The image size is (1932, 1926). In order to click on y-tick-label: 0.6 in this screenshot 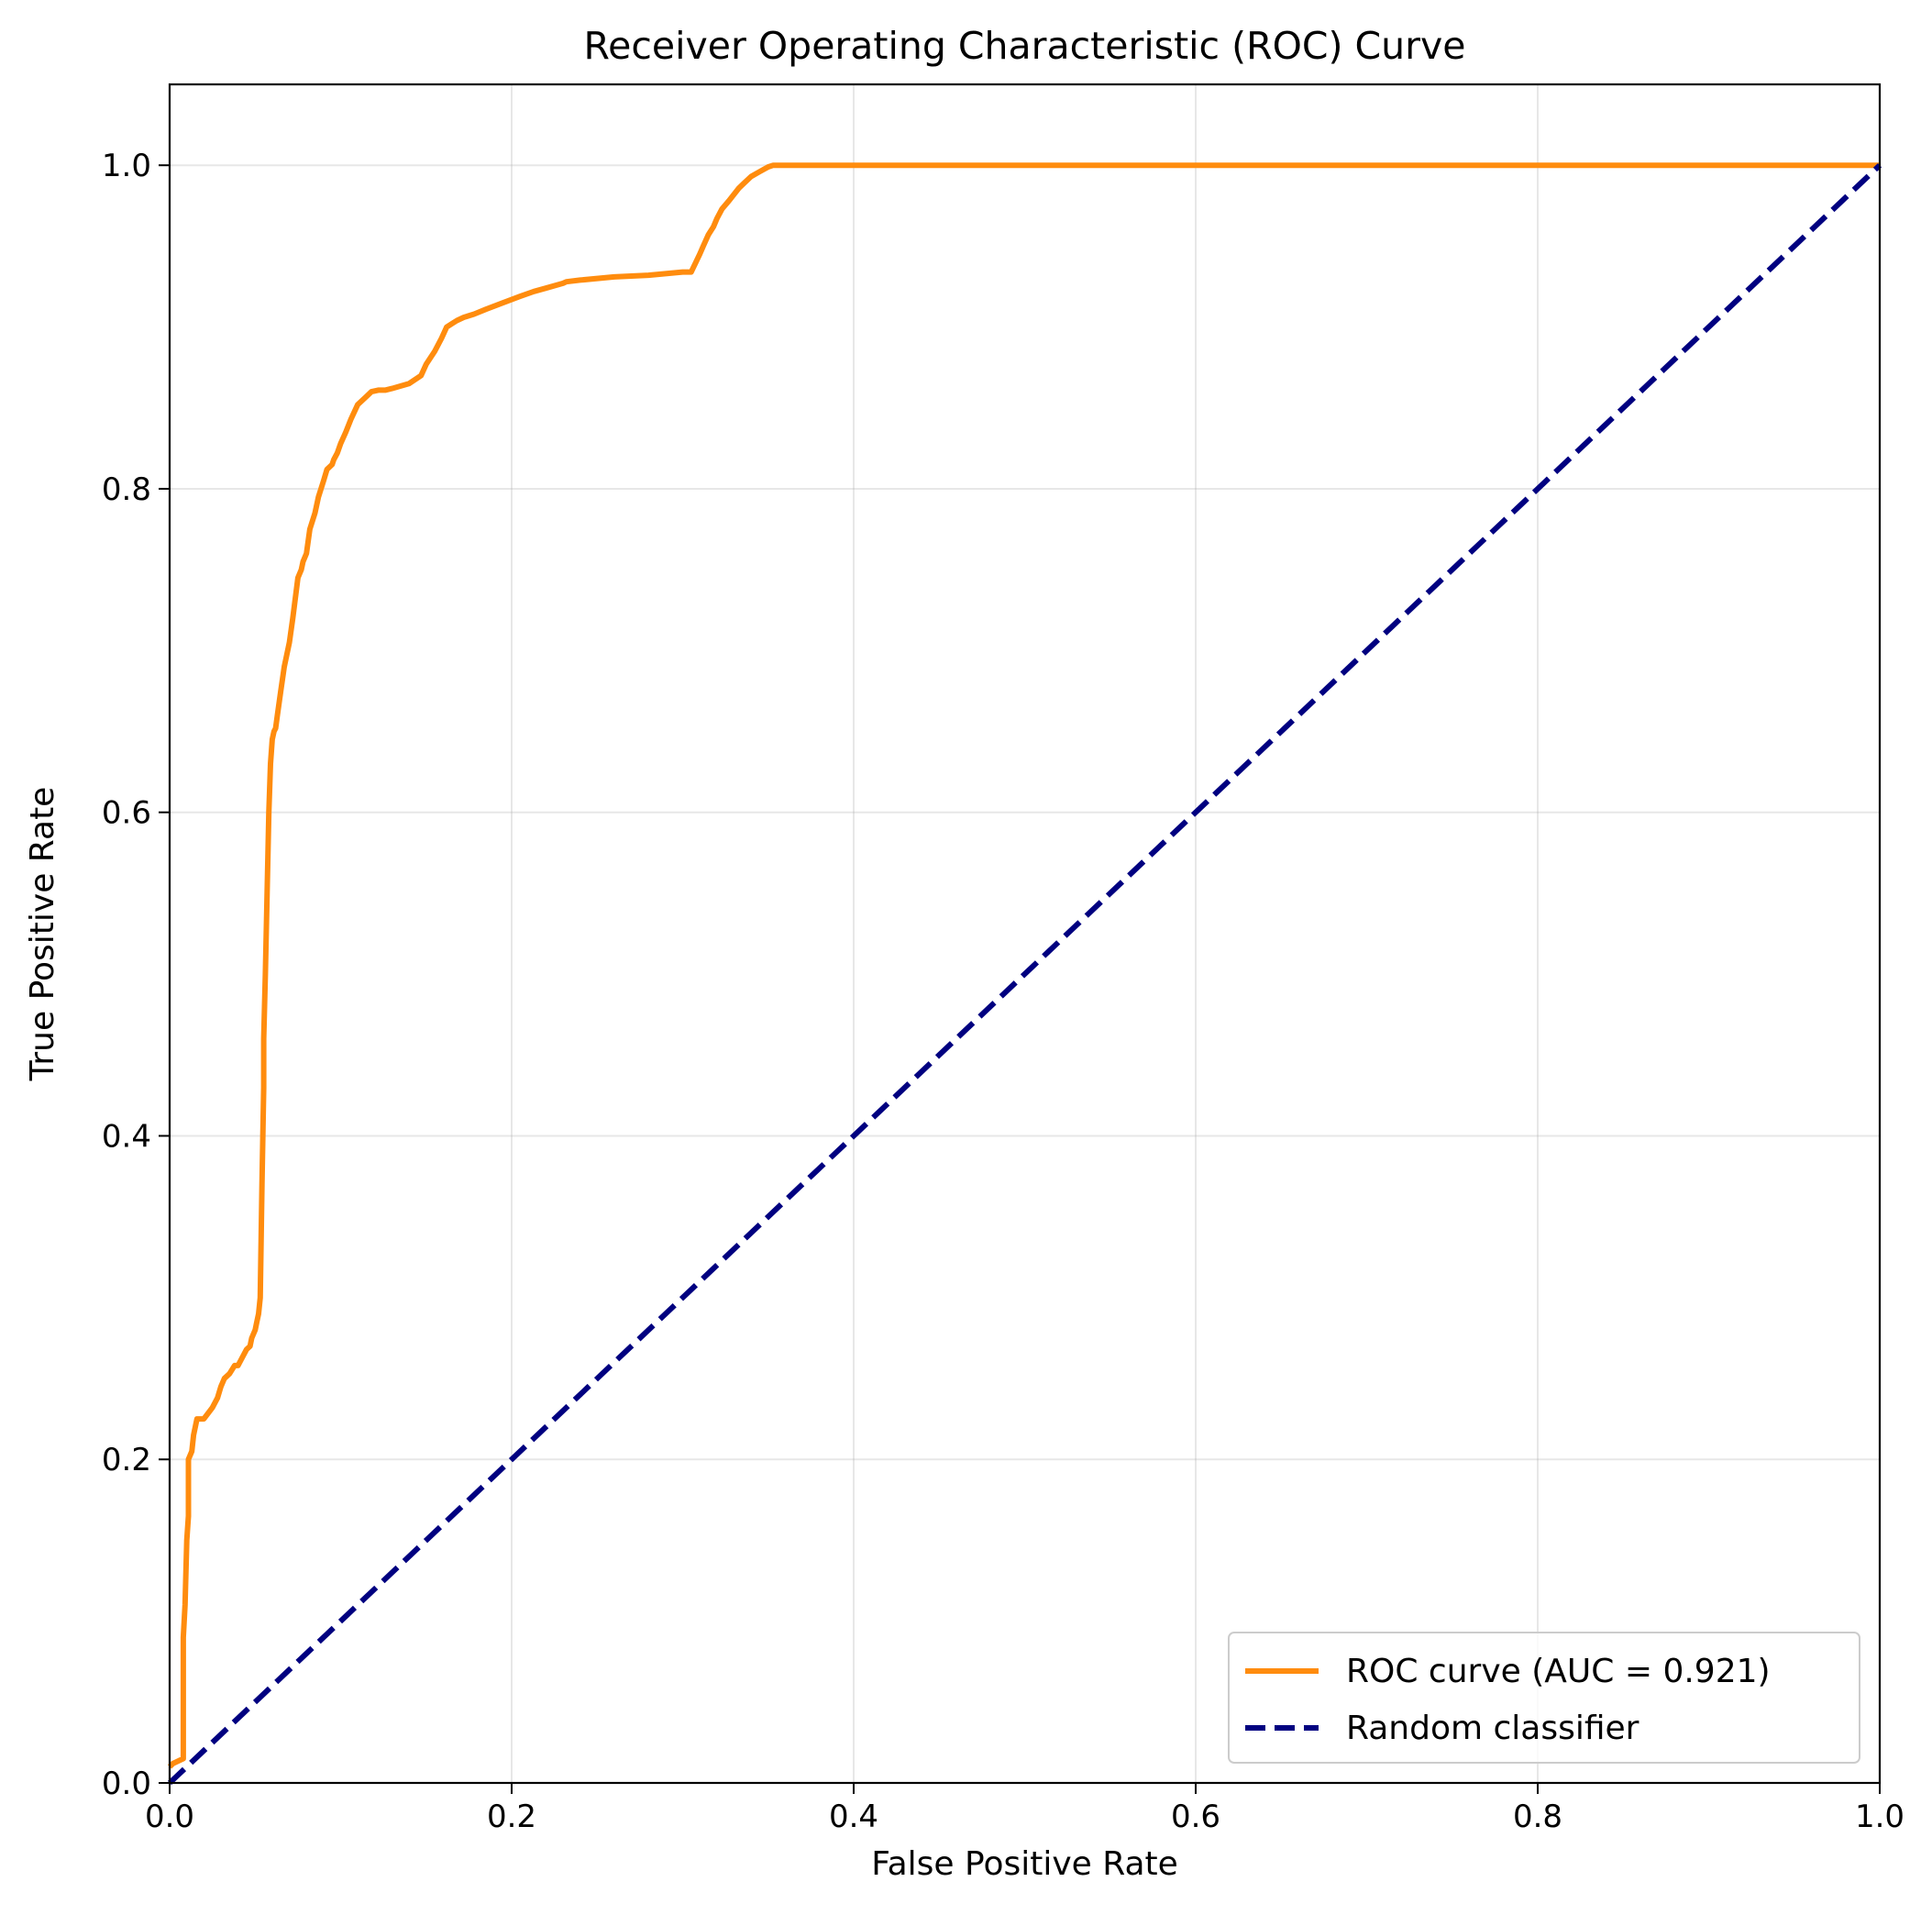, I will do `click(126, 813)`.